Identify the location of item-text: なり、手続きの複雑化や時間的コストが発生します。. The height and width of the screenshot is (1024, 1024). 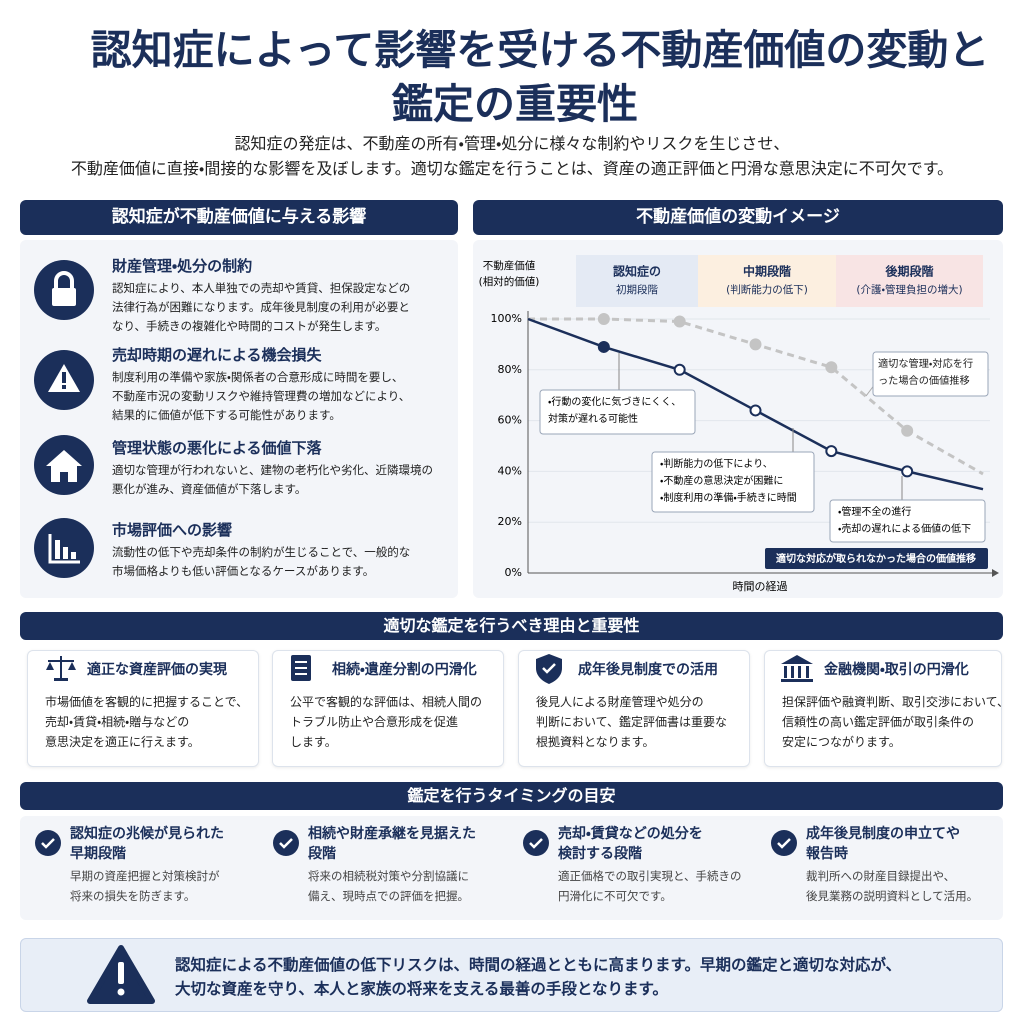
(249, 326).